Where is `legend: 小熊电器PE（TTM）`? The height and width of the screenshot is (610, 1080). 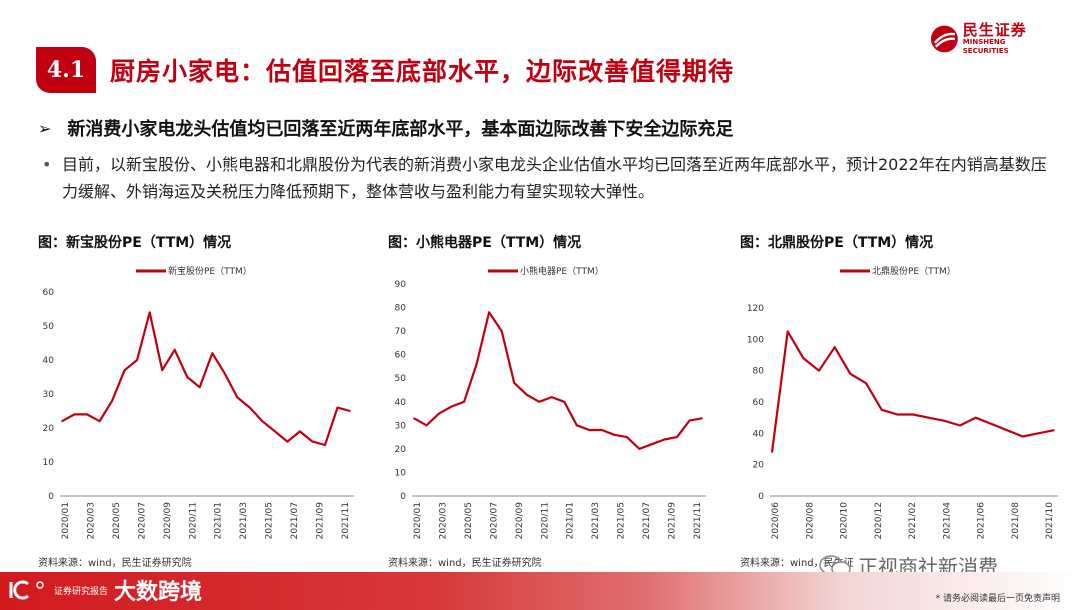 legend: 小熊电器PE（TTM） is located at coordinates (546, 271).